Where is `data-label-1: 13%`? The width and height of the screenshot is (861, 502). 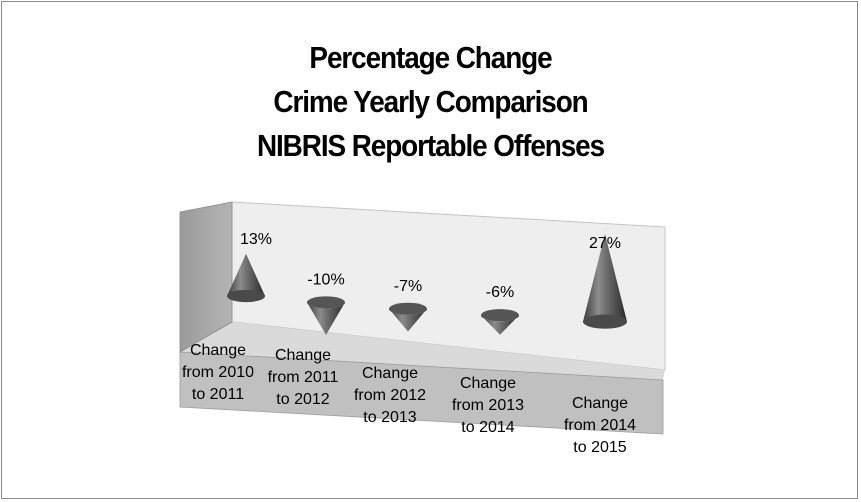 data-label-1: 13% is located at coordinates (256, 239).